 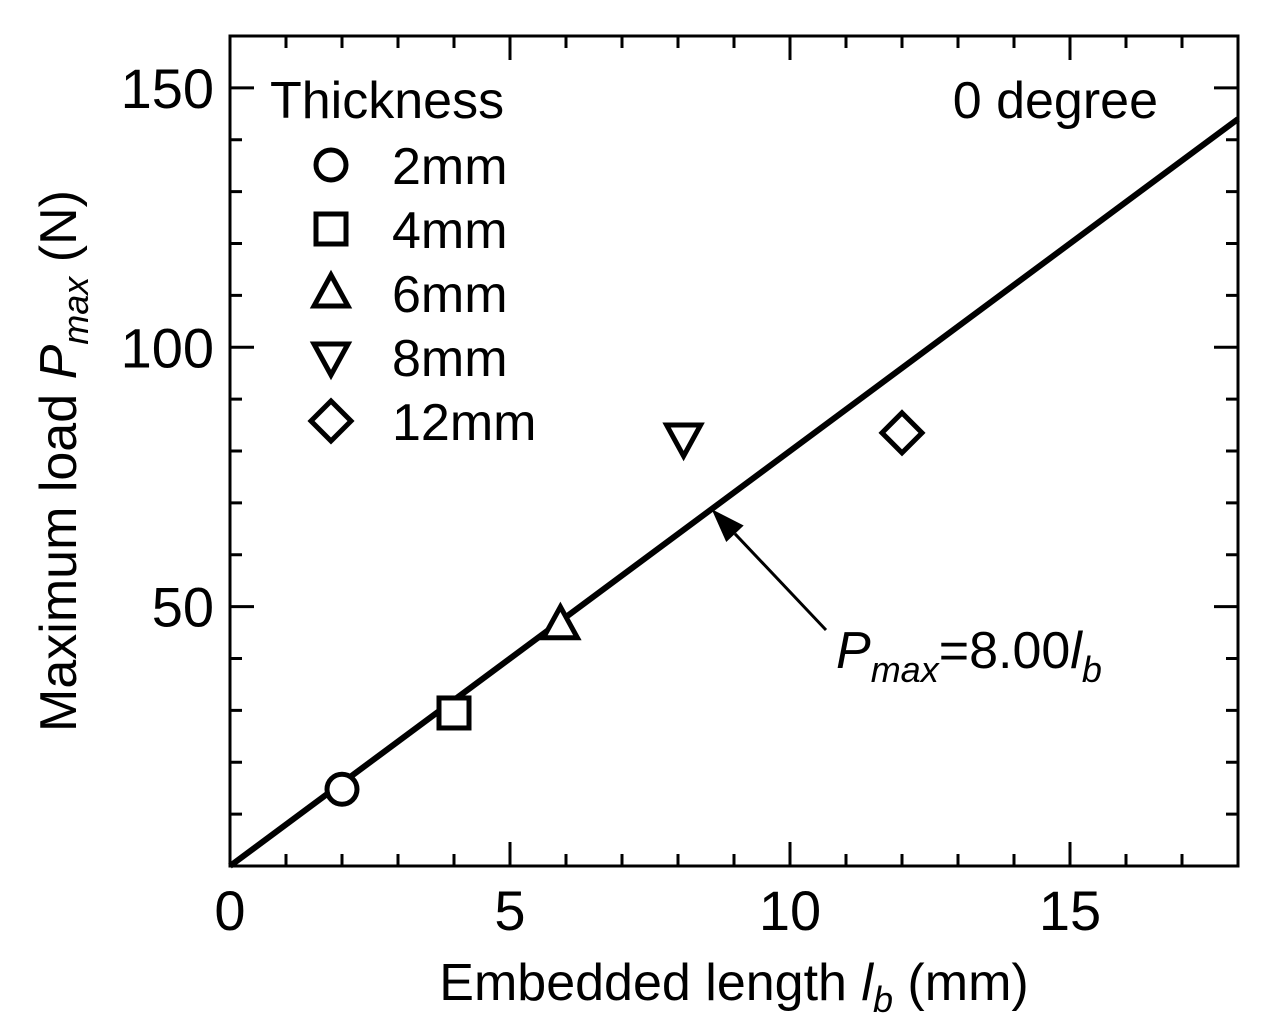 I want to click on x-axis-label: Embedded length lb (mm), so click(x=733, y=987).